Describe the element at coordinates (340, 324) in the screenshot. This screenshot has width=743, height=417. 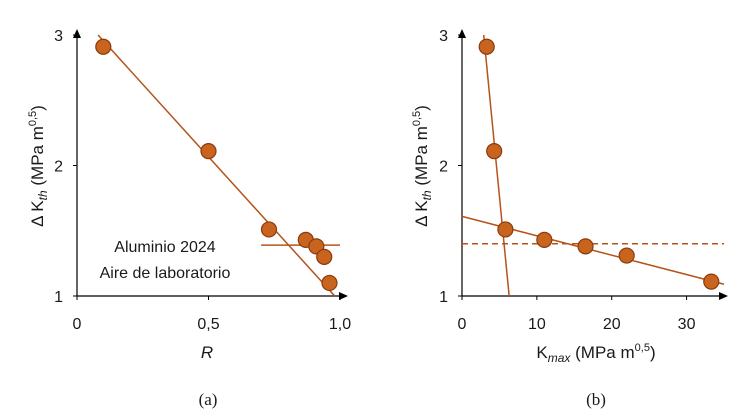
I see `x-tick-label: 1,0` at that location.